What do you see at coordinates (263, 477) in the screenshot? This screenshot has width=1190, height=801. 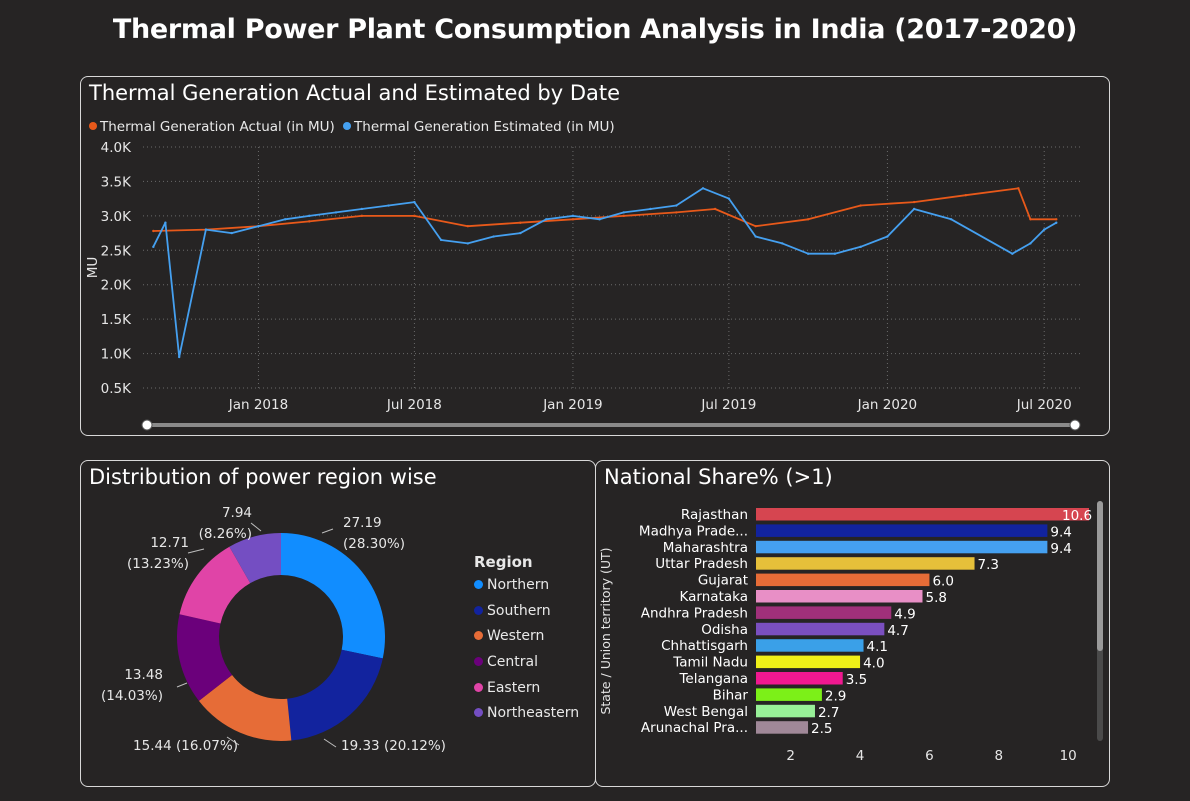 I see `donut-chart-title: Distribution of power region wise` at bounding box center [263, 477].